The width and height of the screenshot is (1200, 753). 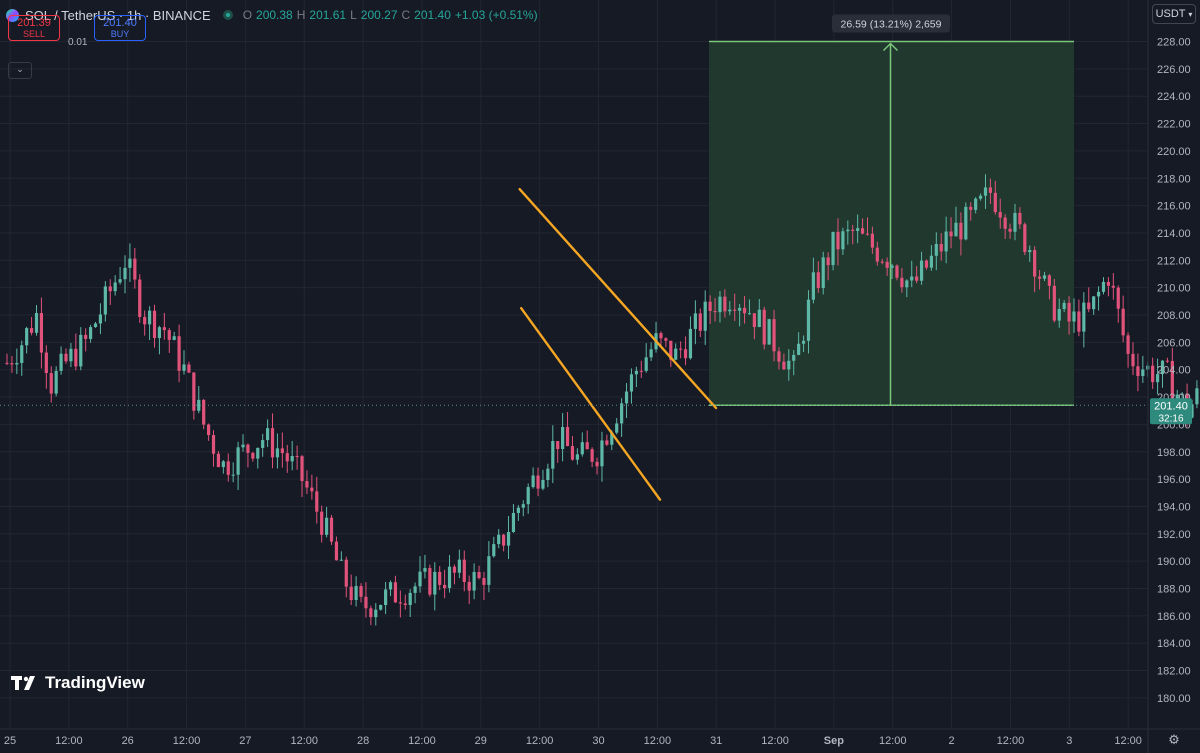 What do you see at coordinates (120, 34) in the screenshot?
I see `buy-label: BUY` at bounding box center [120, 34].